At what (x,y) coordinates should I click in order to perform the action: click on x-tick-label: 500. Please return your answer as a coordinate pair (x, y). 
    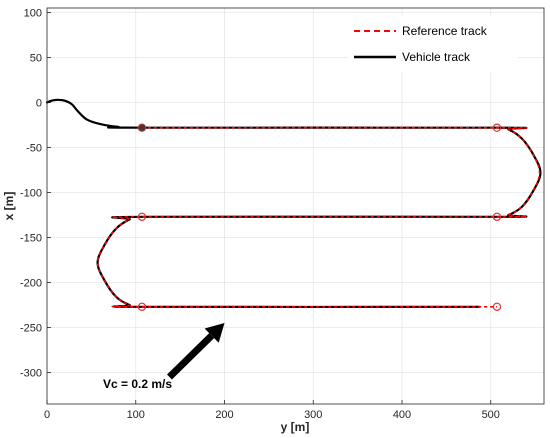
    Looking at the image, I should click on (491, 415).